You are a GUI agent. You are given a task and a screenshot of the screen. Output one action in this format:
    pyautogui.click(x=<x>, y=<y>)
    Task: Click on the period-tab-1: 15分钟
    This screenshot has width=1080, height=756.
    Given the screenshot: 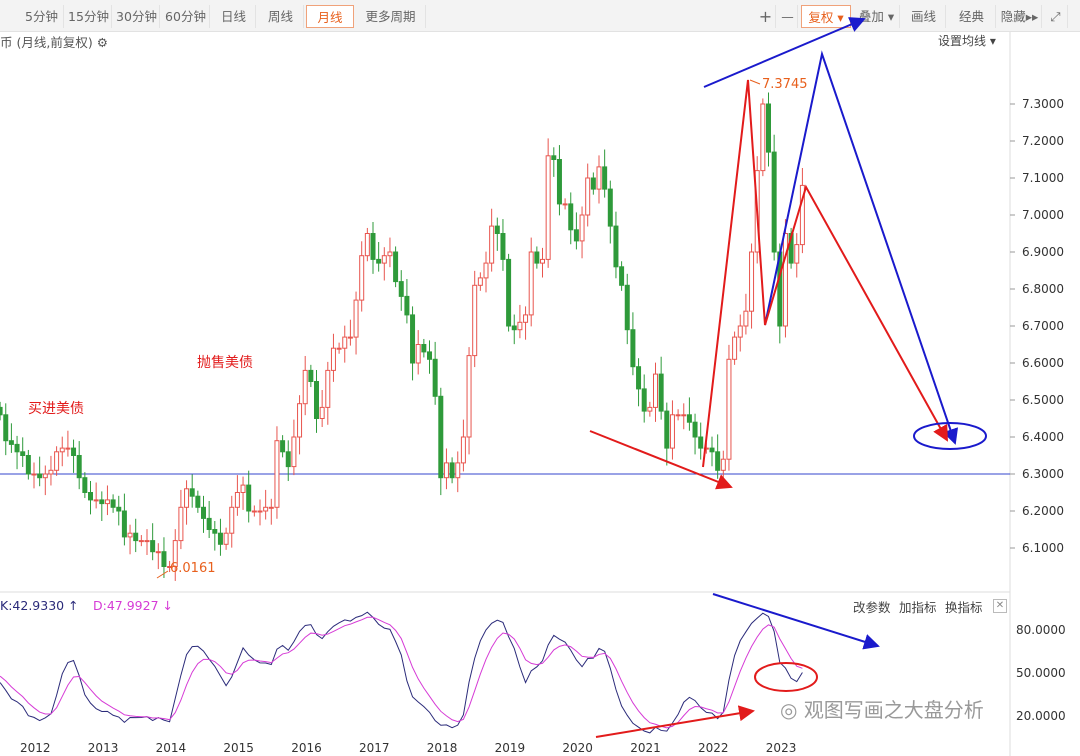 What is the action you would take?
    pyautogui.click(x=89, y=16)
    